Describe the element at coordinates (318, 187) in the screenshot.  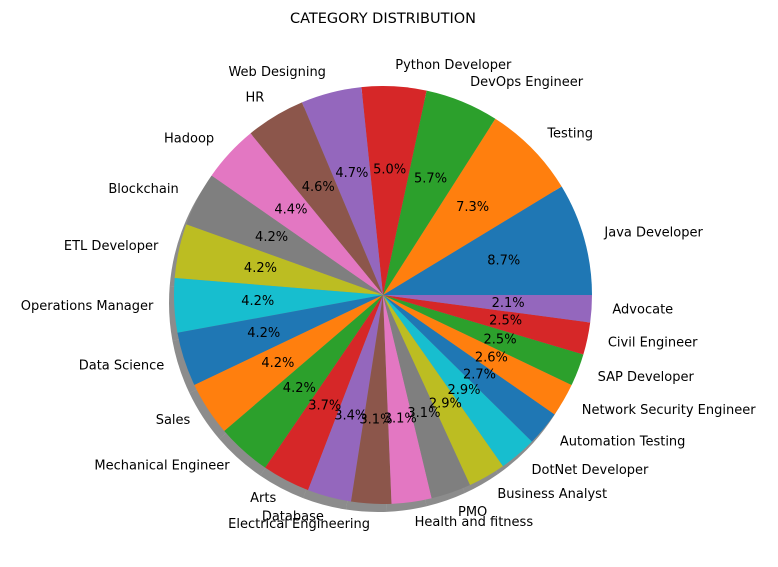
I see `percent-label-hr: 4.6%` at that location.